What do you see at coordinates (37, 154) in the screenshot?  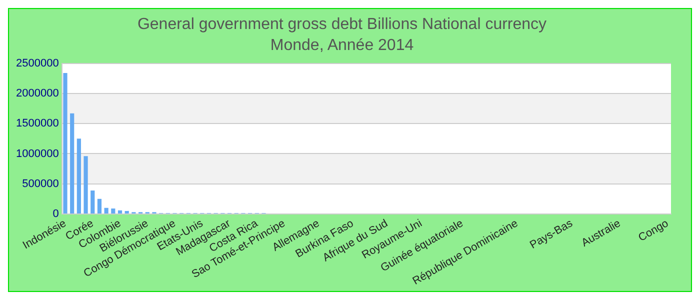 I see `y-tick-label: 1000000` at bounding box center [37, 154].